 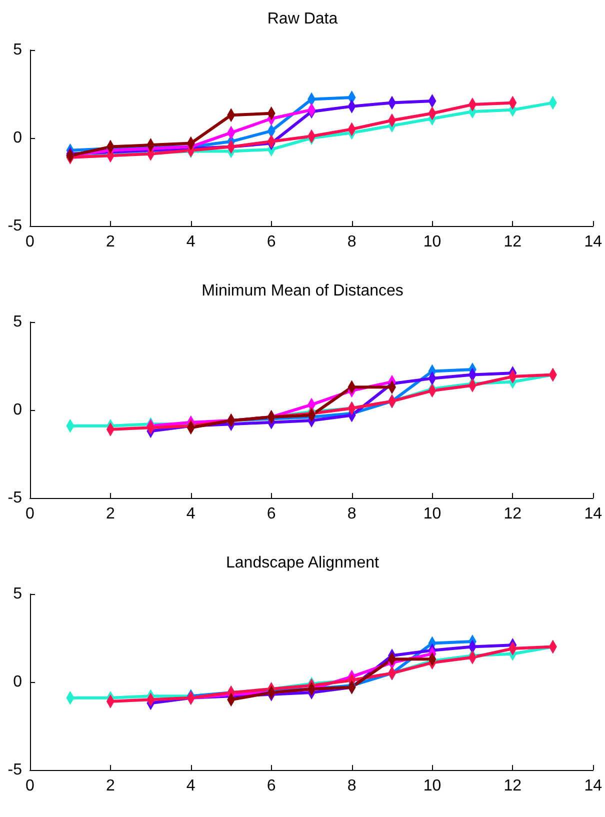 I want to click on chart-title: Raw Data, so click(x=302, y=19).